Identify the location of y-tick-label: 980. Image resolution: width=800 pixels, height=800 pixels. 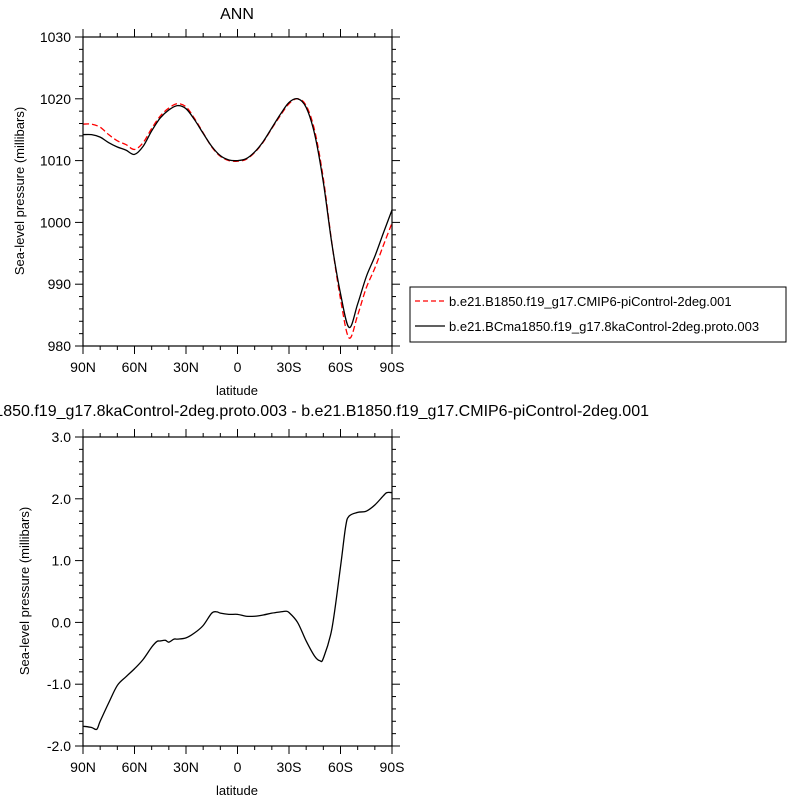
(60, 346).